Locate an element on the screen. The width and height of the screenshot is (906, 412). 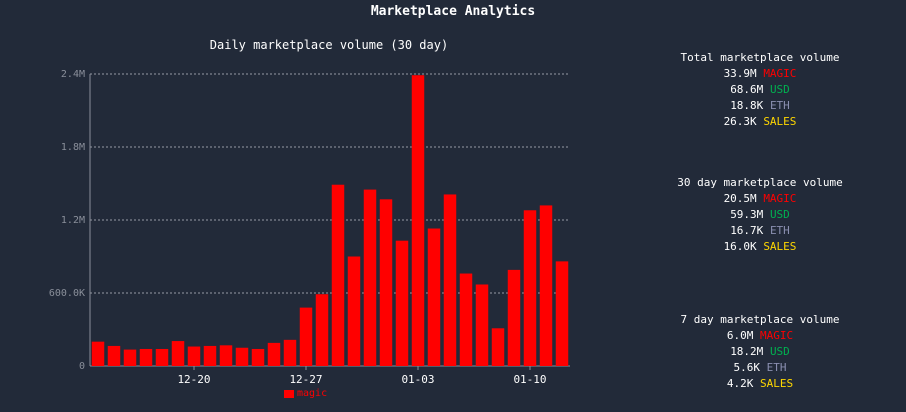
y-tick-label: 600.0K is located at coordinates (67, 293).